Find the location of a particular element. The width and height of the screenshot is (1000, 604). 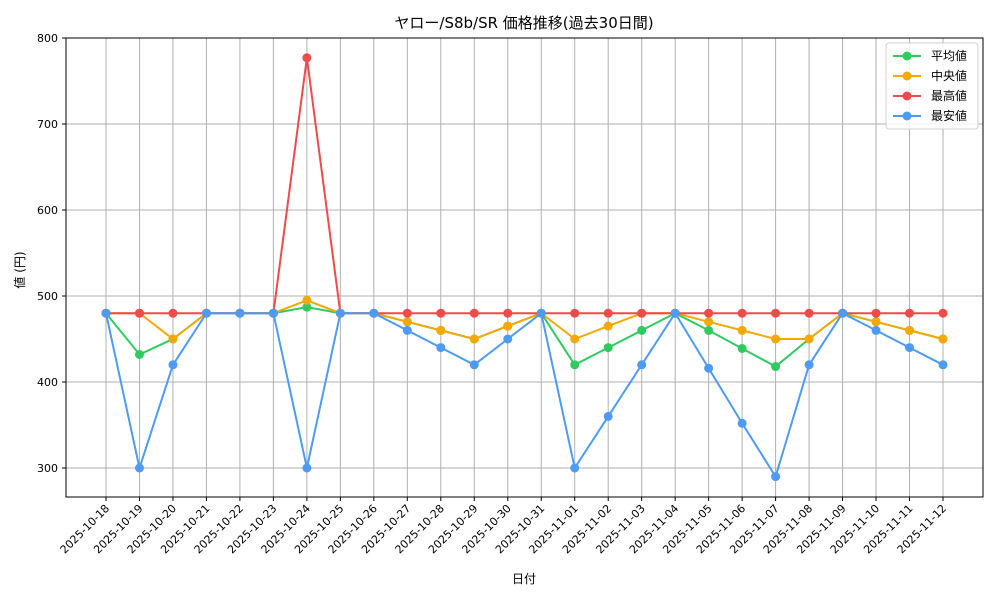

legend-label: 最高値 is located at coordinates (949, 95).